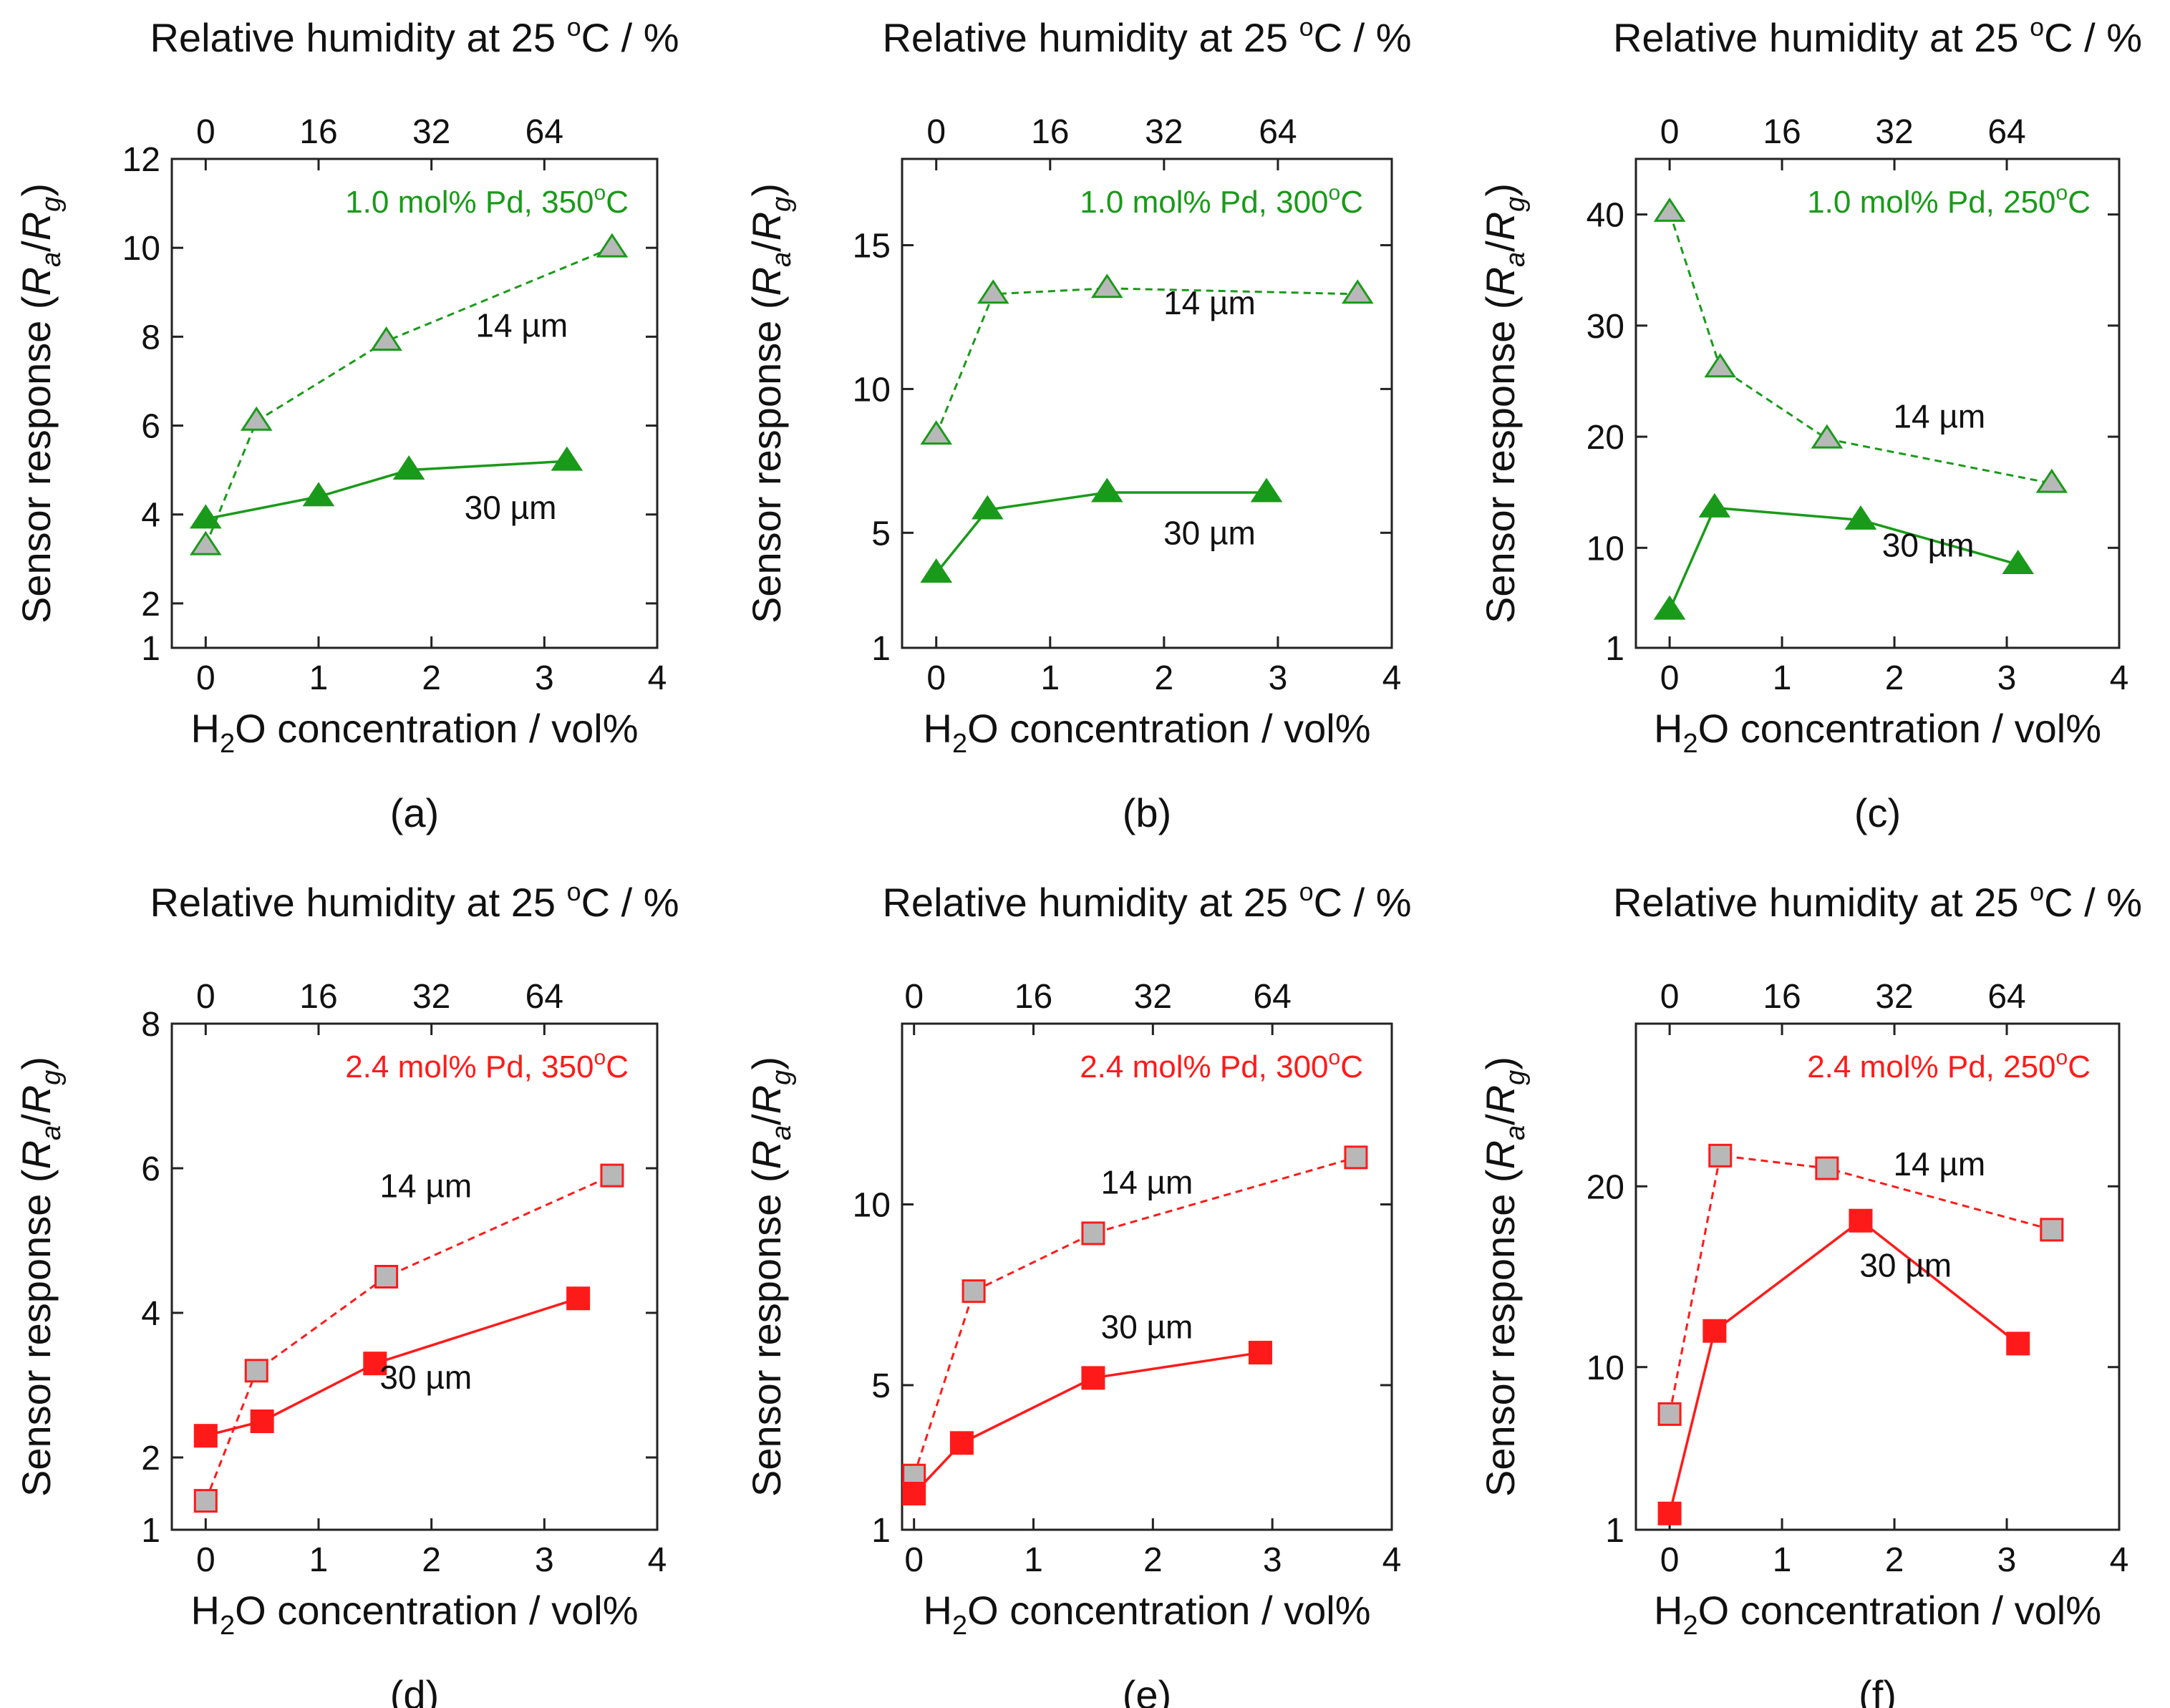  Describe the element at coordinates (914, 997) in the screenshot. I see `top-tick-label: 0` at that location.